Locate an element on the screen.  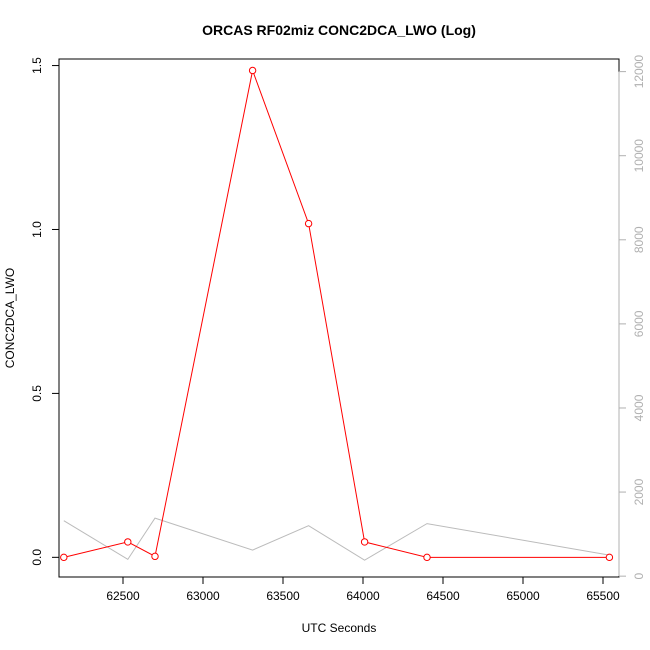
y2-tick-label: 0 is located at coordinates (639, 576).